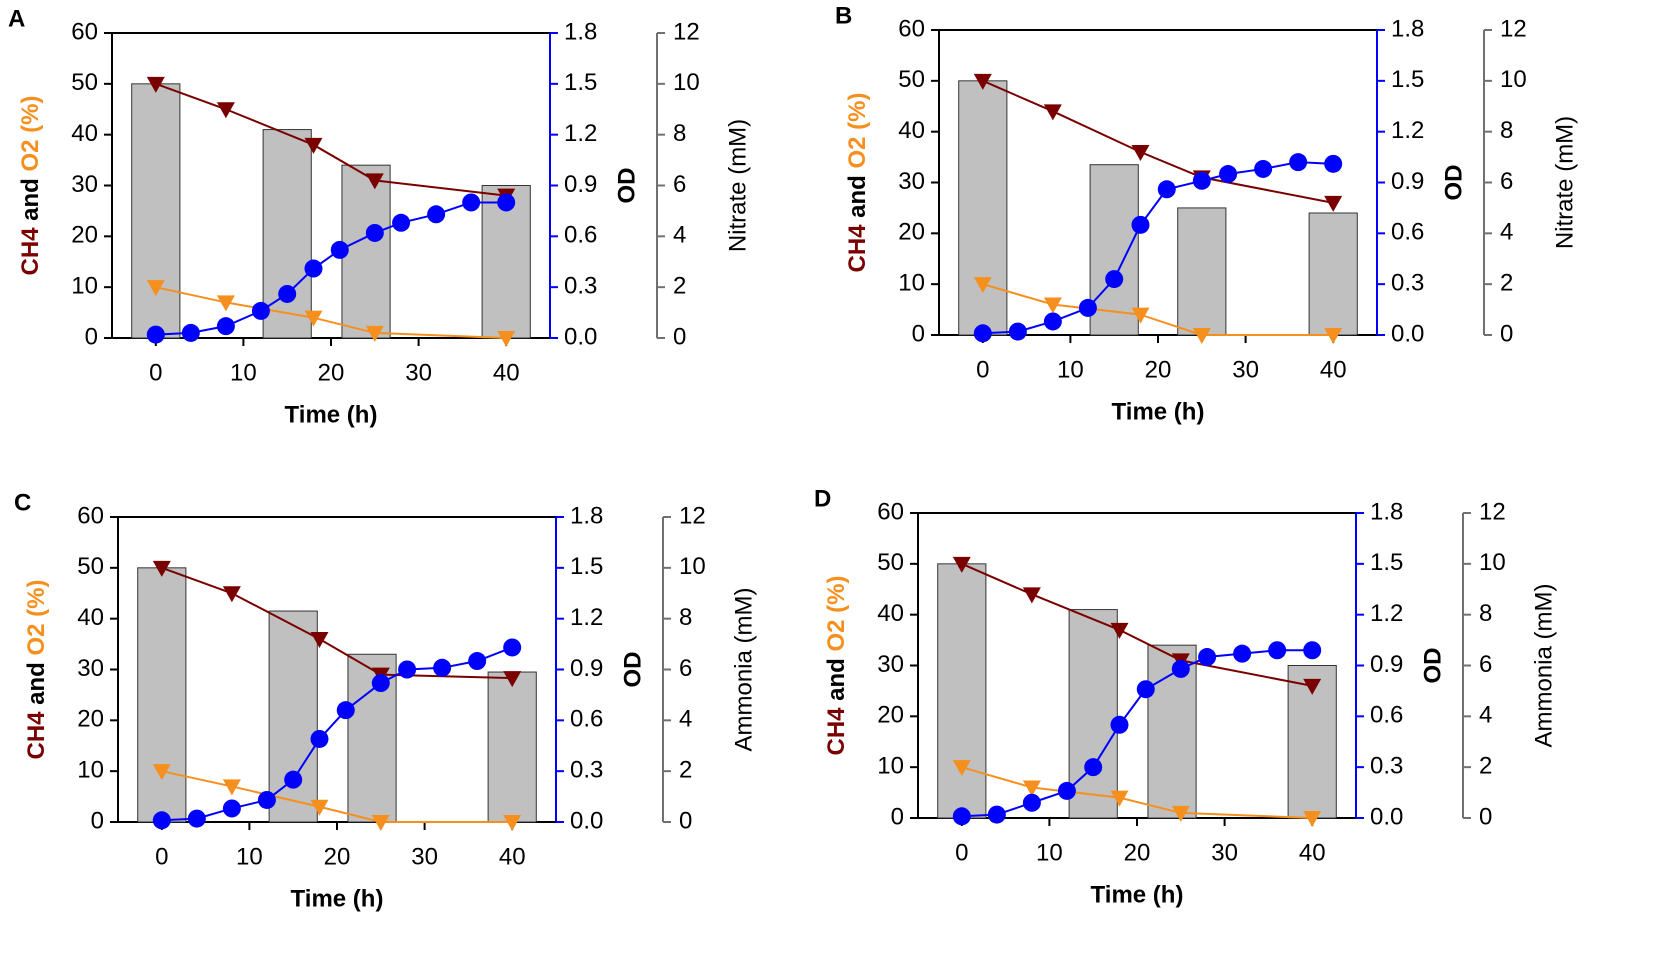 Image resolution: width=1654 pixels, height=973 pixels. What do you see at coordinates (22, 502) in the screenshot?
I see `panel-label: C` at bounding box center [22, 502].